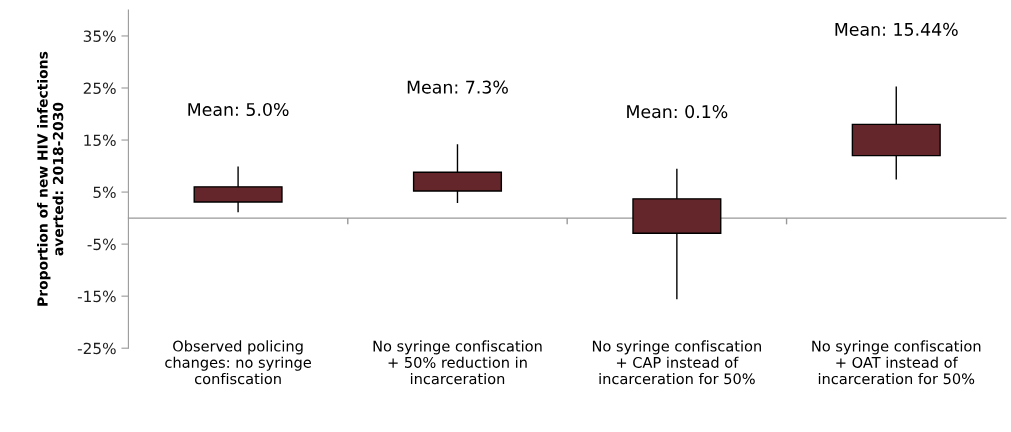  I want to click on annotation: Mean: 0.1%, so click(677, 112).